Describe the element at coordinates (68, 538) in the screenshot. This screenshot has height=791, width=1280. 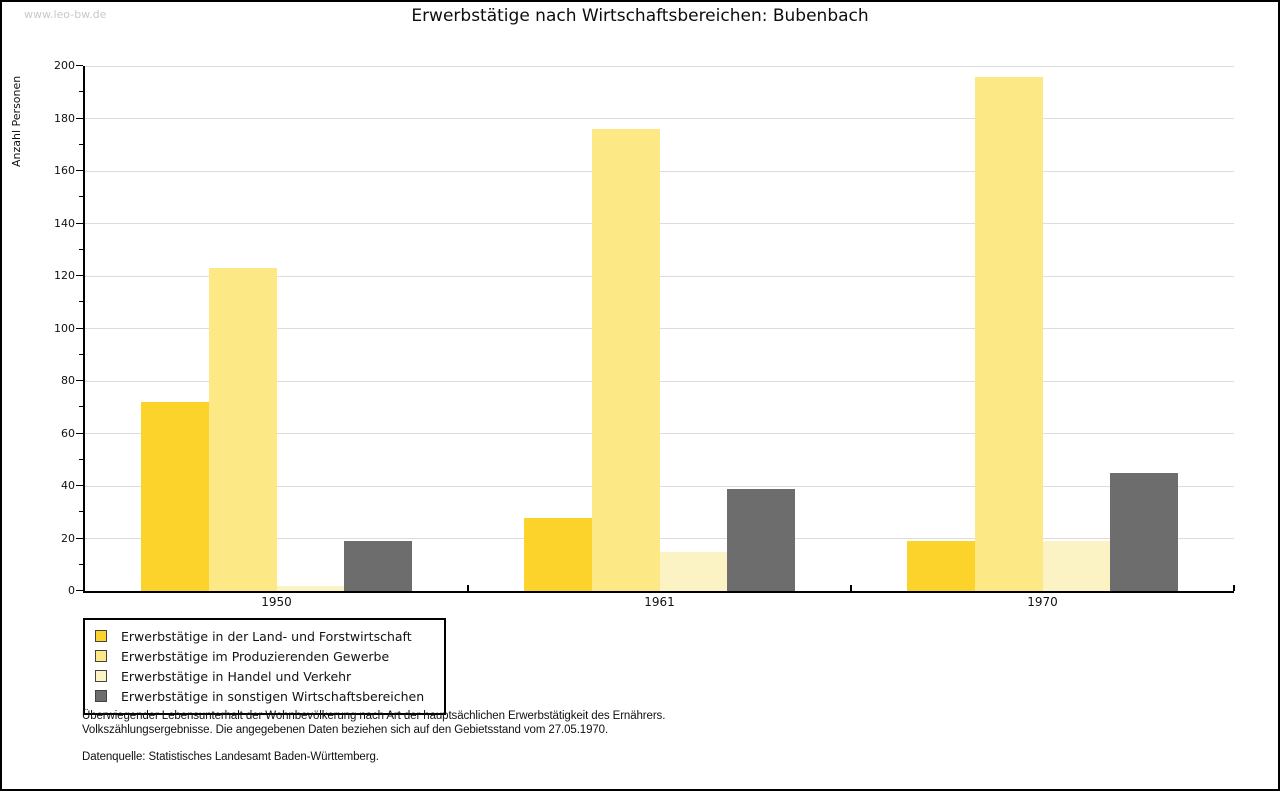
I see `y-tick-label-20: 20` at that location.